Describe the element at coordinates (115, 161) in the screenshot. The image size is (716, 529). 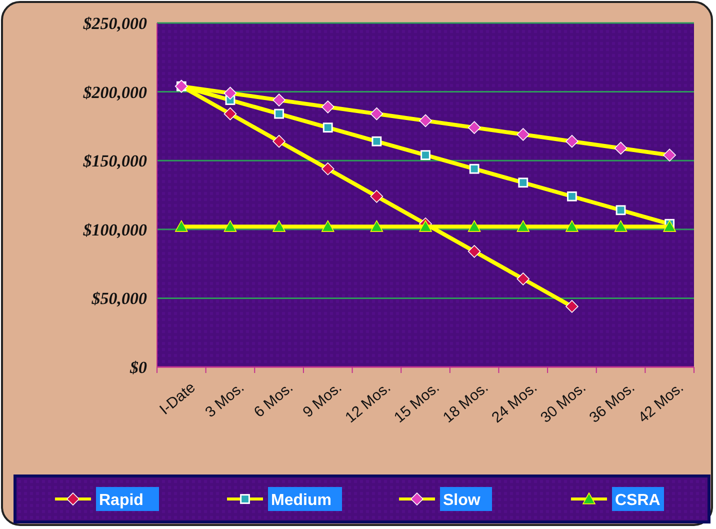
I see `y-tick-label: $150,000` at that location.